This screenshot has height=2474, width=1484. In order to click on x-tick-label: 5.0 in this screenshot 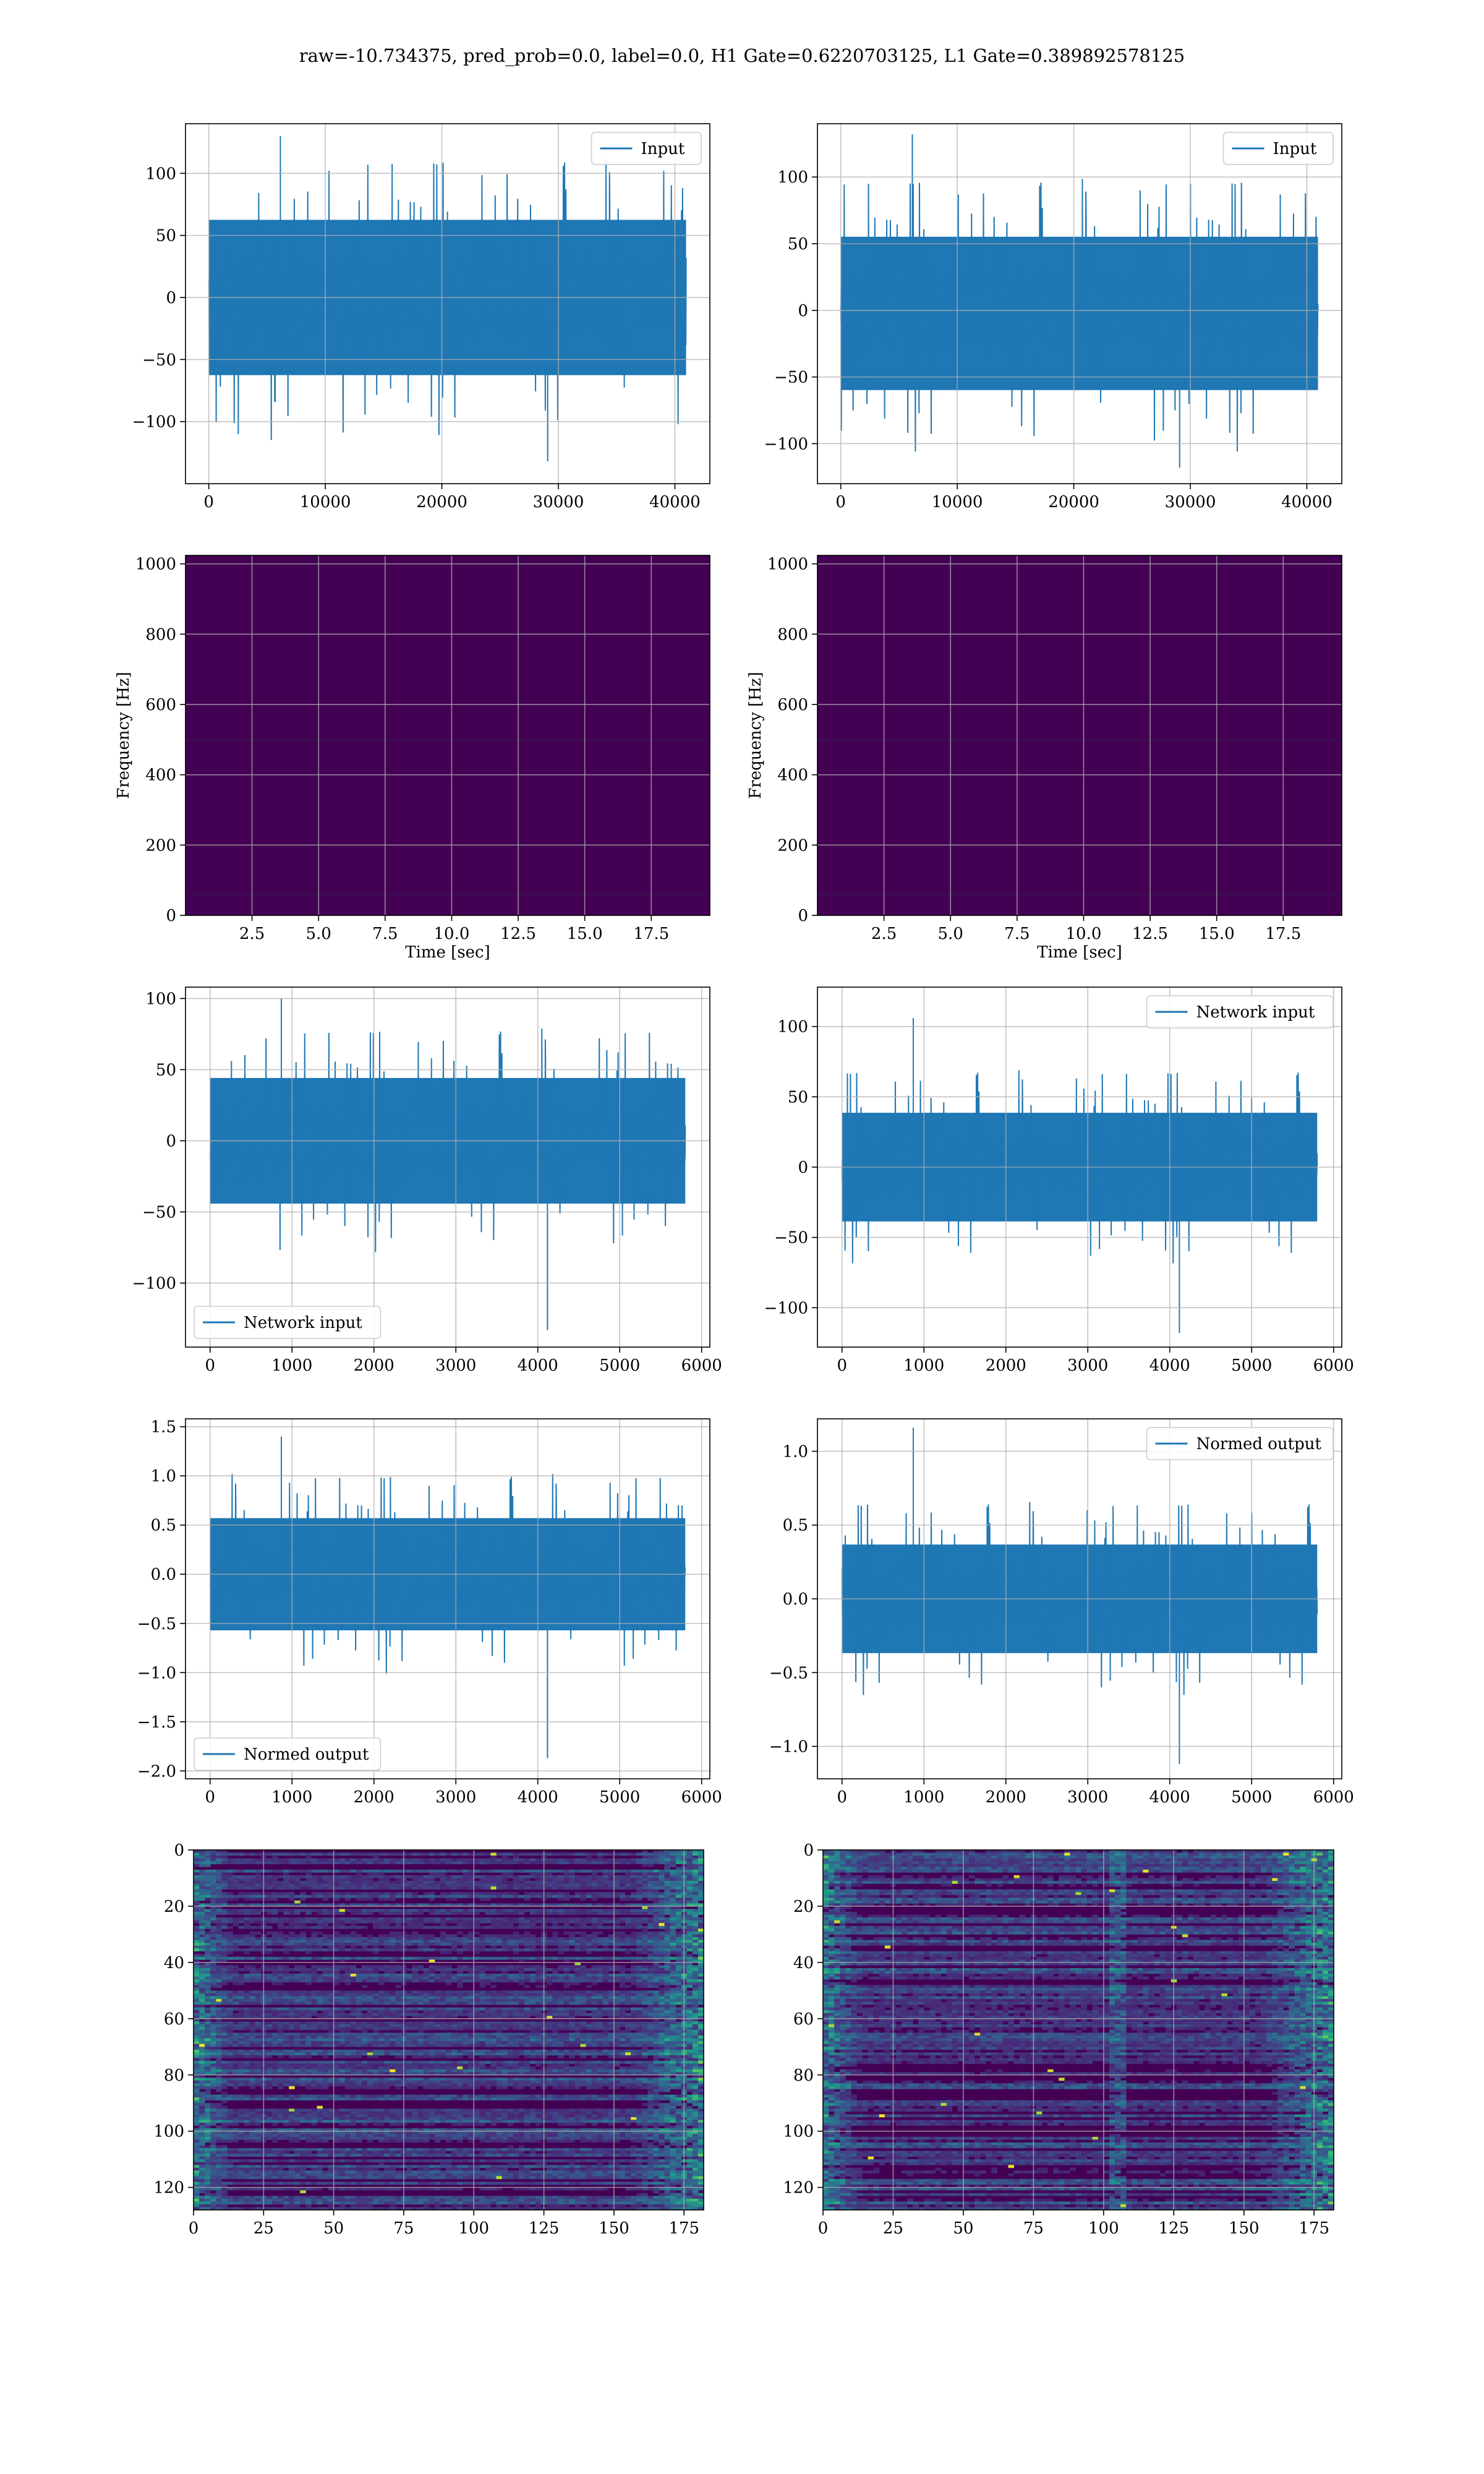, I will do `click(950, 934)`.